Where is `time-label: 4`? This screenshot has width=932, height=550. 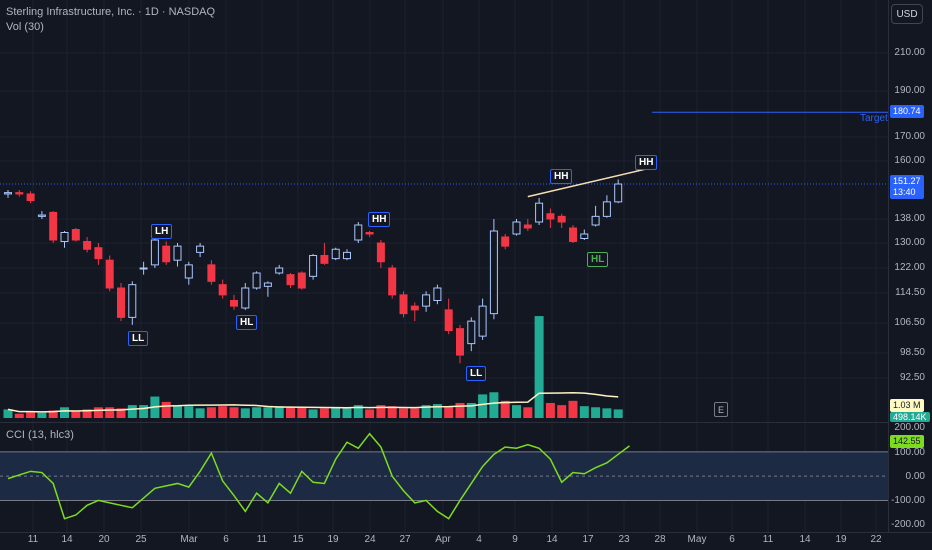 time-label: 4 is located at coordinates (479, 539).